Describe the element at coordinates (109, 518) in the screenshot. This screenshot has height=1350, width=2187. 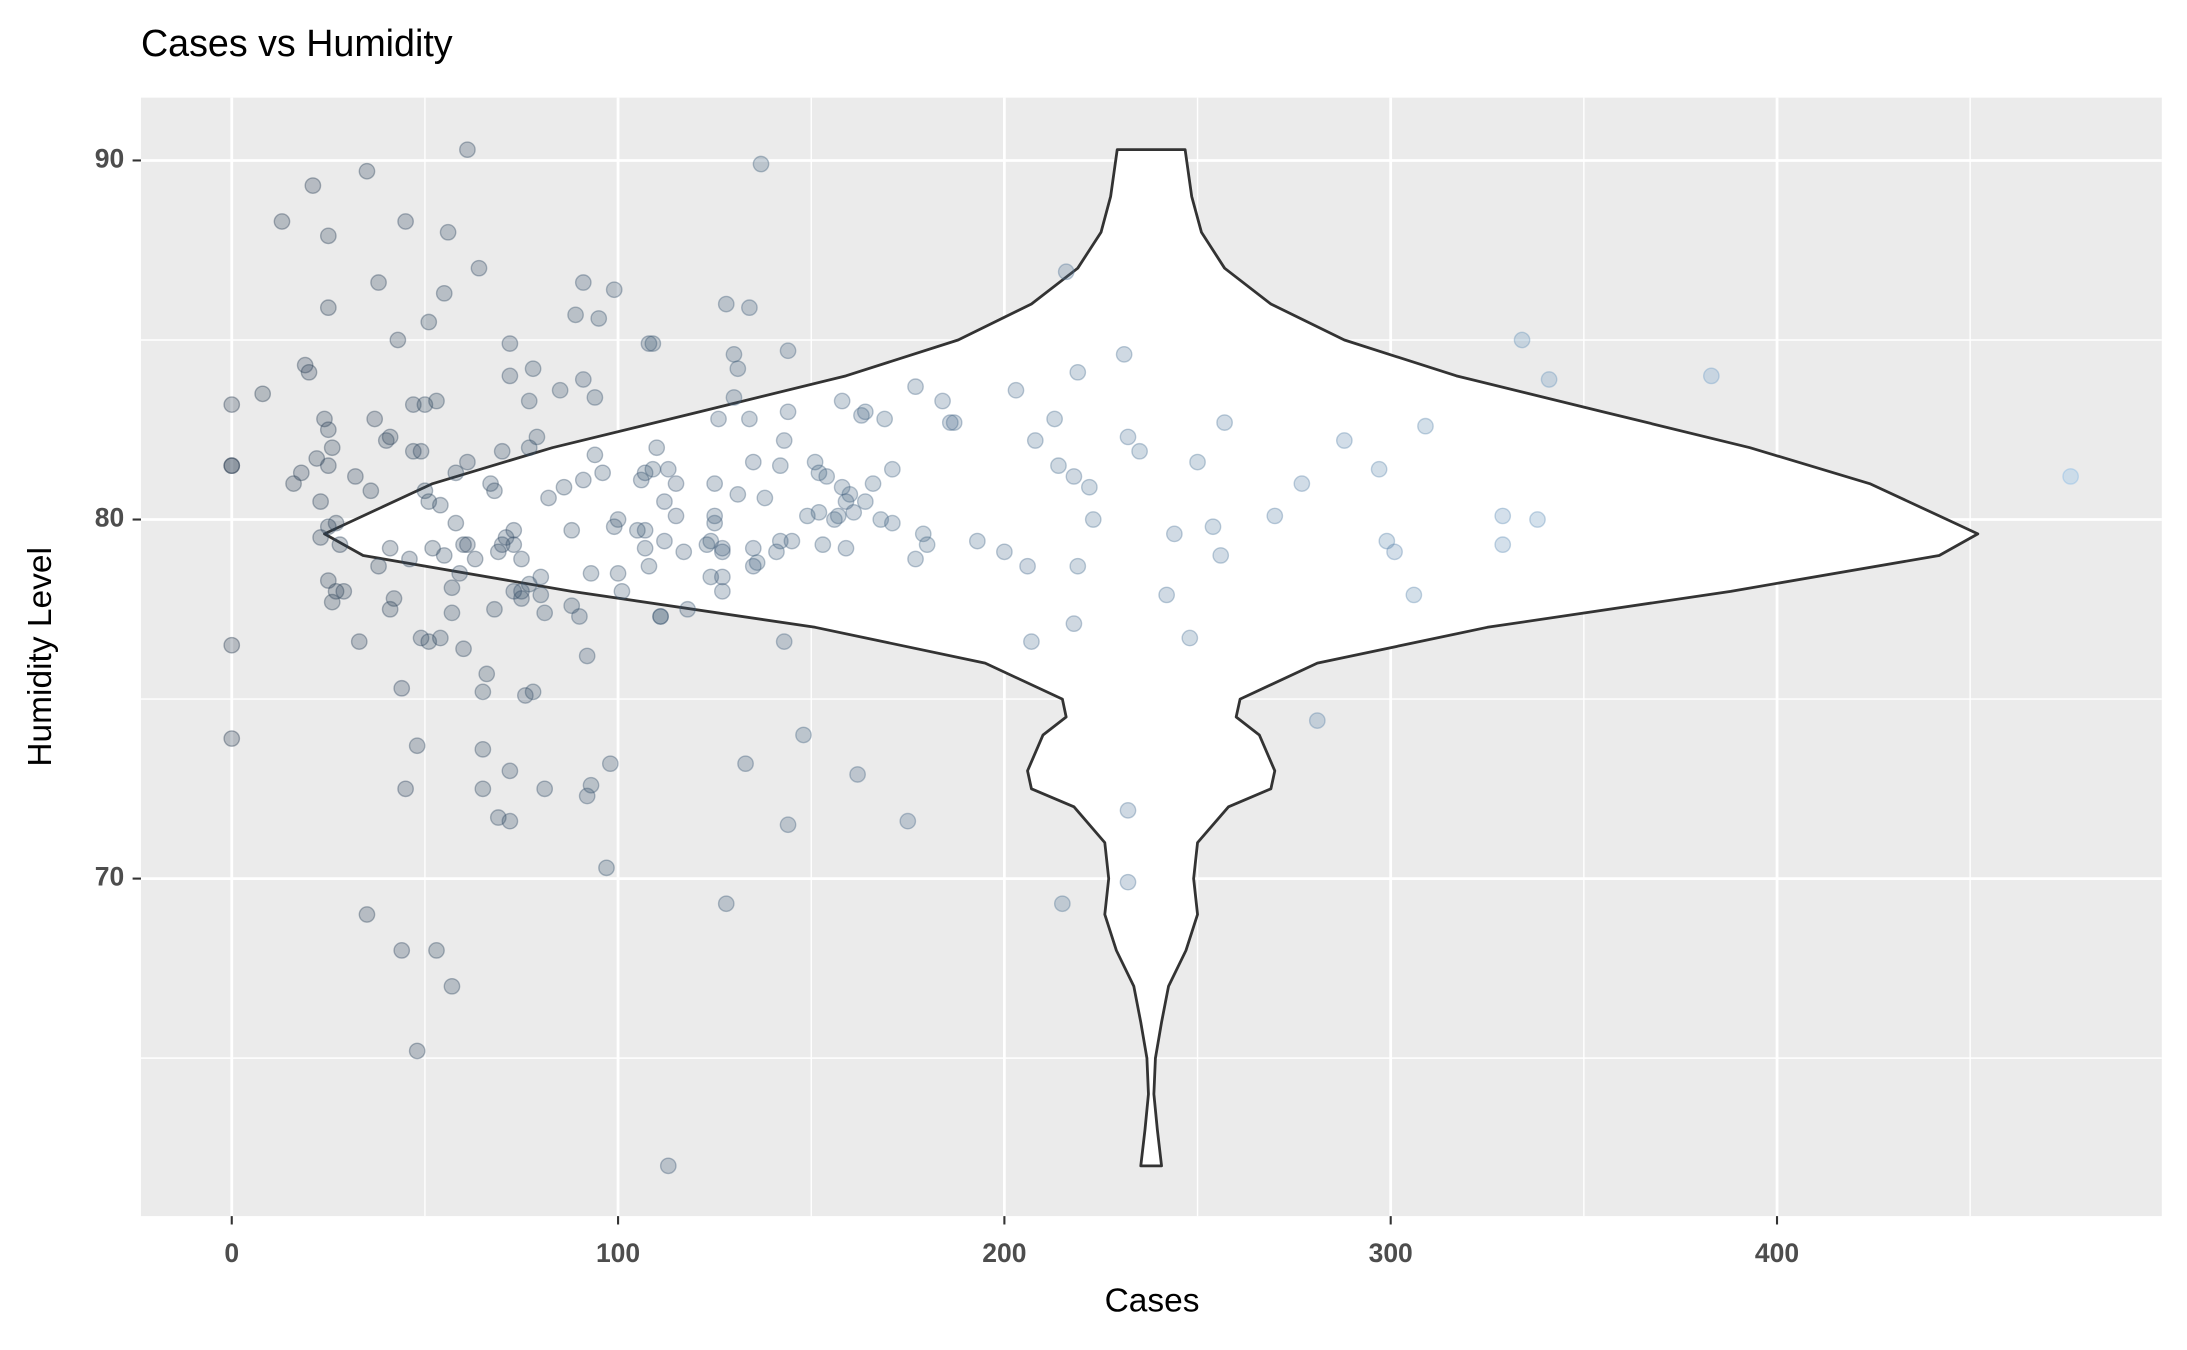
I see `y-tick-label: 80` at that location.